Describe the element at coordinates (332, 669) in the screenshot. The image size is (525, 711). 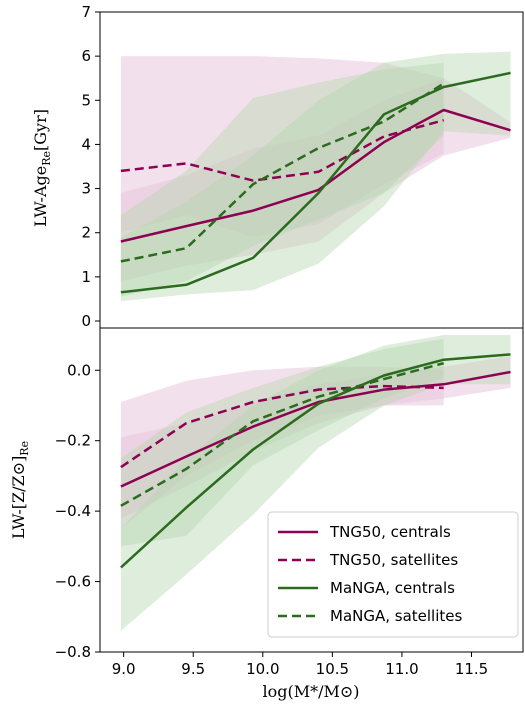
I see `x-tick-label: 10.5` at that location.